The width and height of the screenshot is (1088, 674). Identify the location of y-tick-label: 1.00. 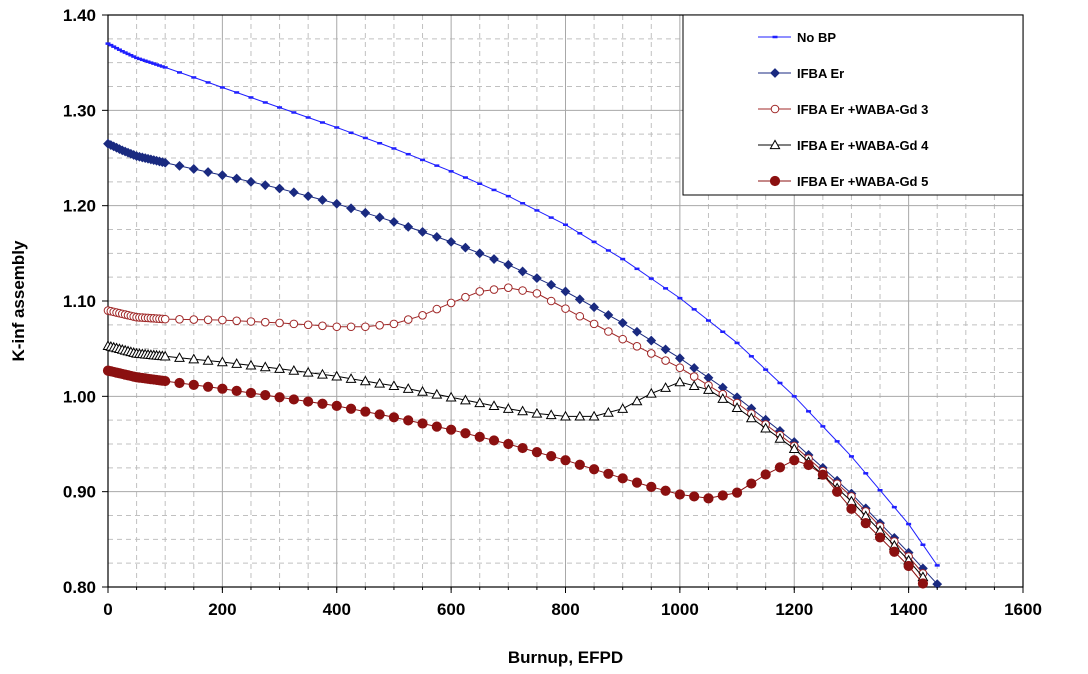
(79, 396).